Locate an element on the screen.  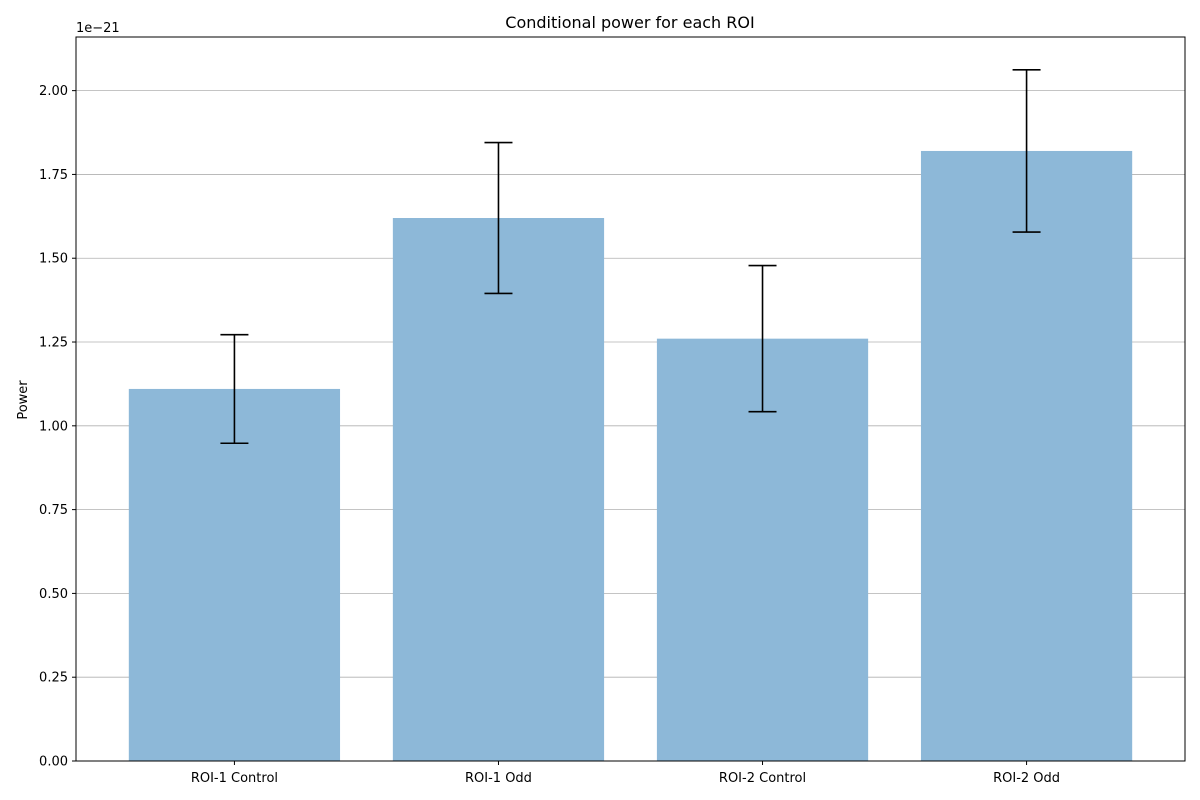
x-tick-label: ROI-2 Control is located at coordinates (762, 778).